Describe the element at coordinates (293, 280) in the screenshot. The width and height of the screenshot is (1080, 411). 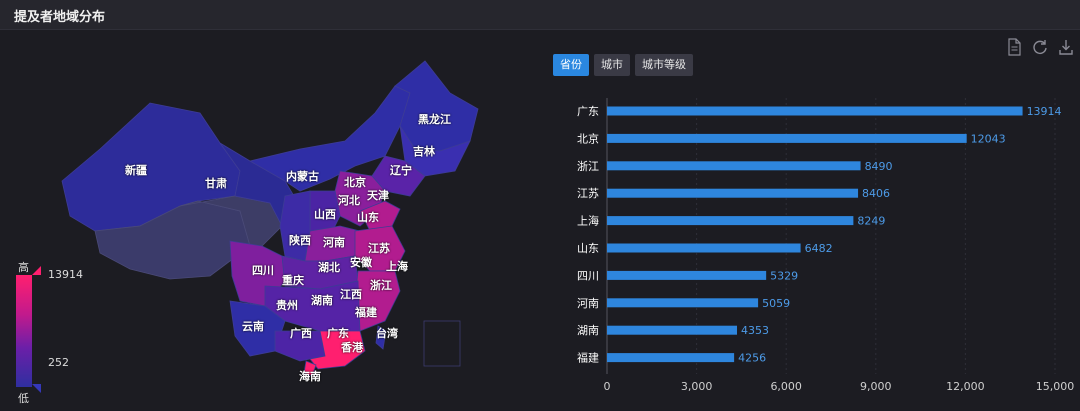
I see `map-label: 重庆` at that location.